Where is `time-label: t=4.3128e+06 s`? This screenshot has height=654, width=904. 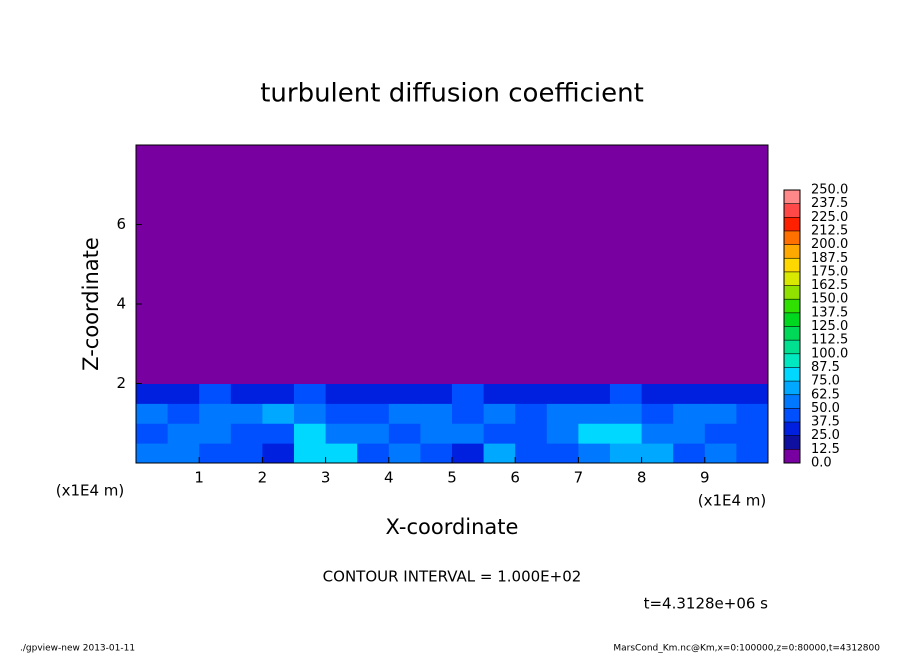
time-label: t=4.3128e+06 s is located at coordinates (706, 604).